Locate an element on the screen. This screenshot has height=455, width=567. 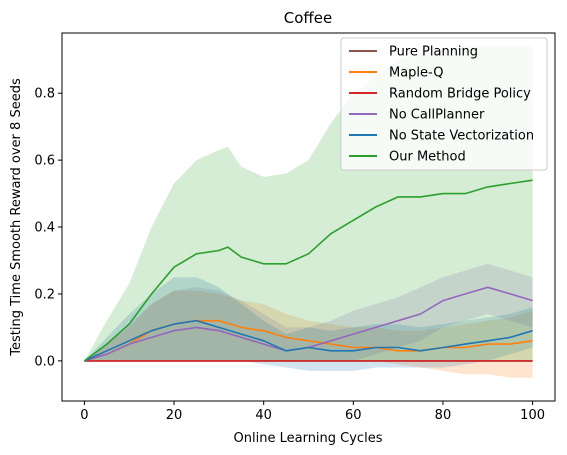
y-tick-label: 0.4 is located at coordinates (44, 228).